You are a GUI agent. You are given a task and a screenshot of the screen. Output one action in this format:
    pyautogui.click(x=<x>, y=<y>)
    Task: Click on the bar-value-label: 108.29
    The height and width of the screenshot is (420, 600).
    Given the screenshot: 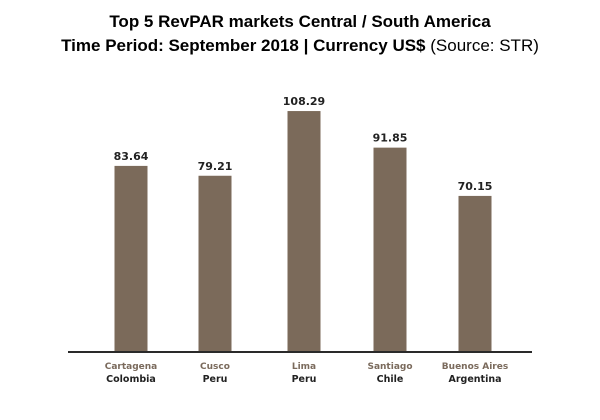 What is the action you would take?
    pyautogui.click(x=304, y=101)
    